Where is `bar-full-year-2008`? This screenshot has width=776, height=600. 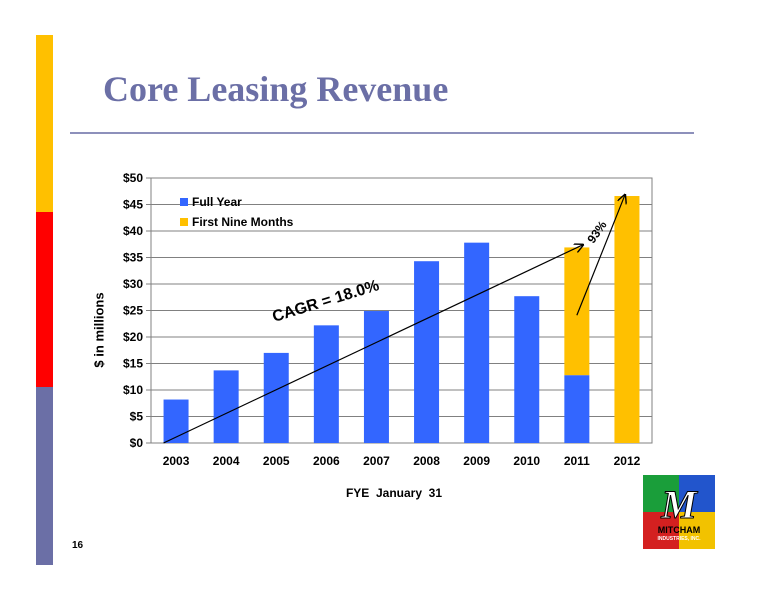 bar-full-year-2008 is located at coordinates (427, 352).